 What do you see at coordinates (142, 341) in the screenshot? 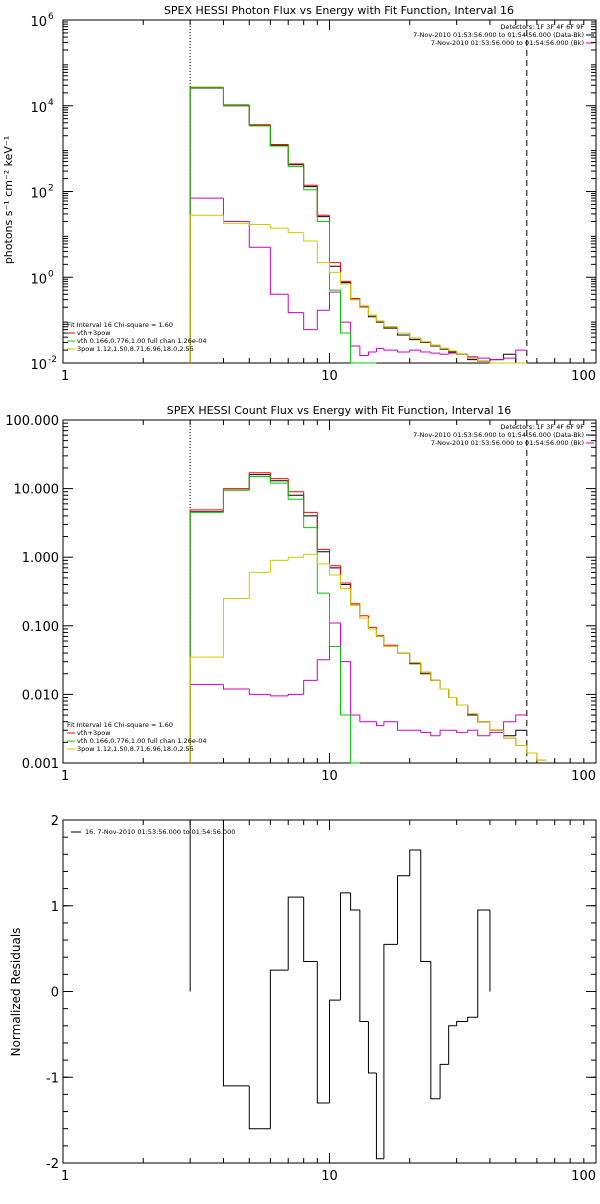
I see `photon-legend-entry: vth 0.166,0.776,1.00 full chan 1.26e-04` at bounding box center [142, 341].